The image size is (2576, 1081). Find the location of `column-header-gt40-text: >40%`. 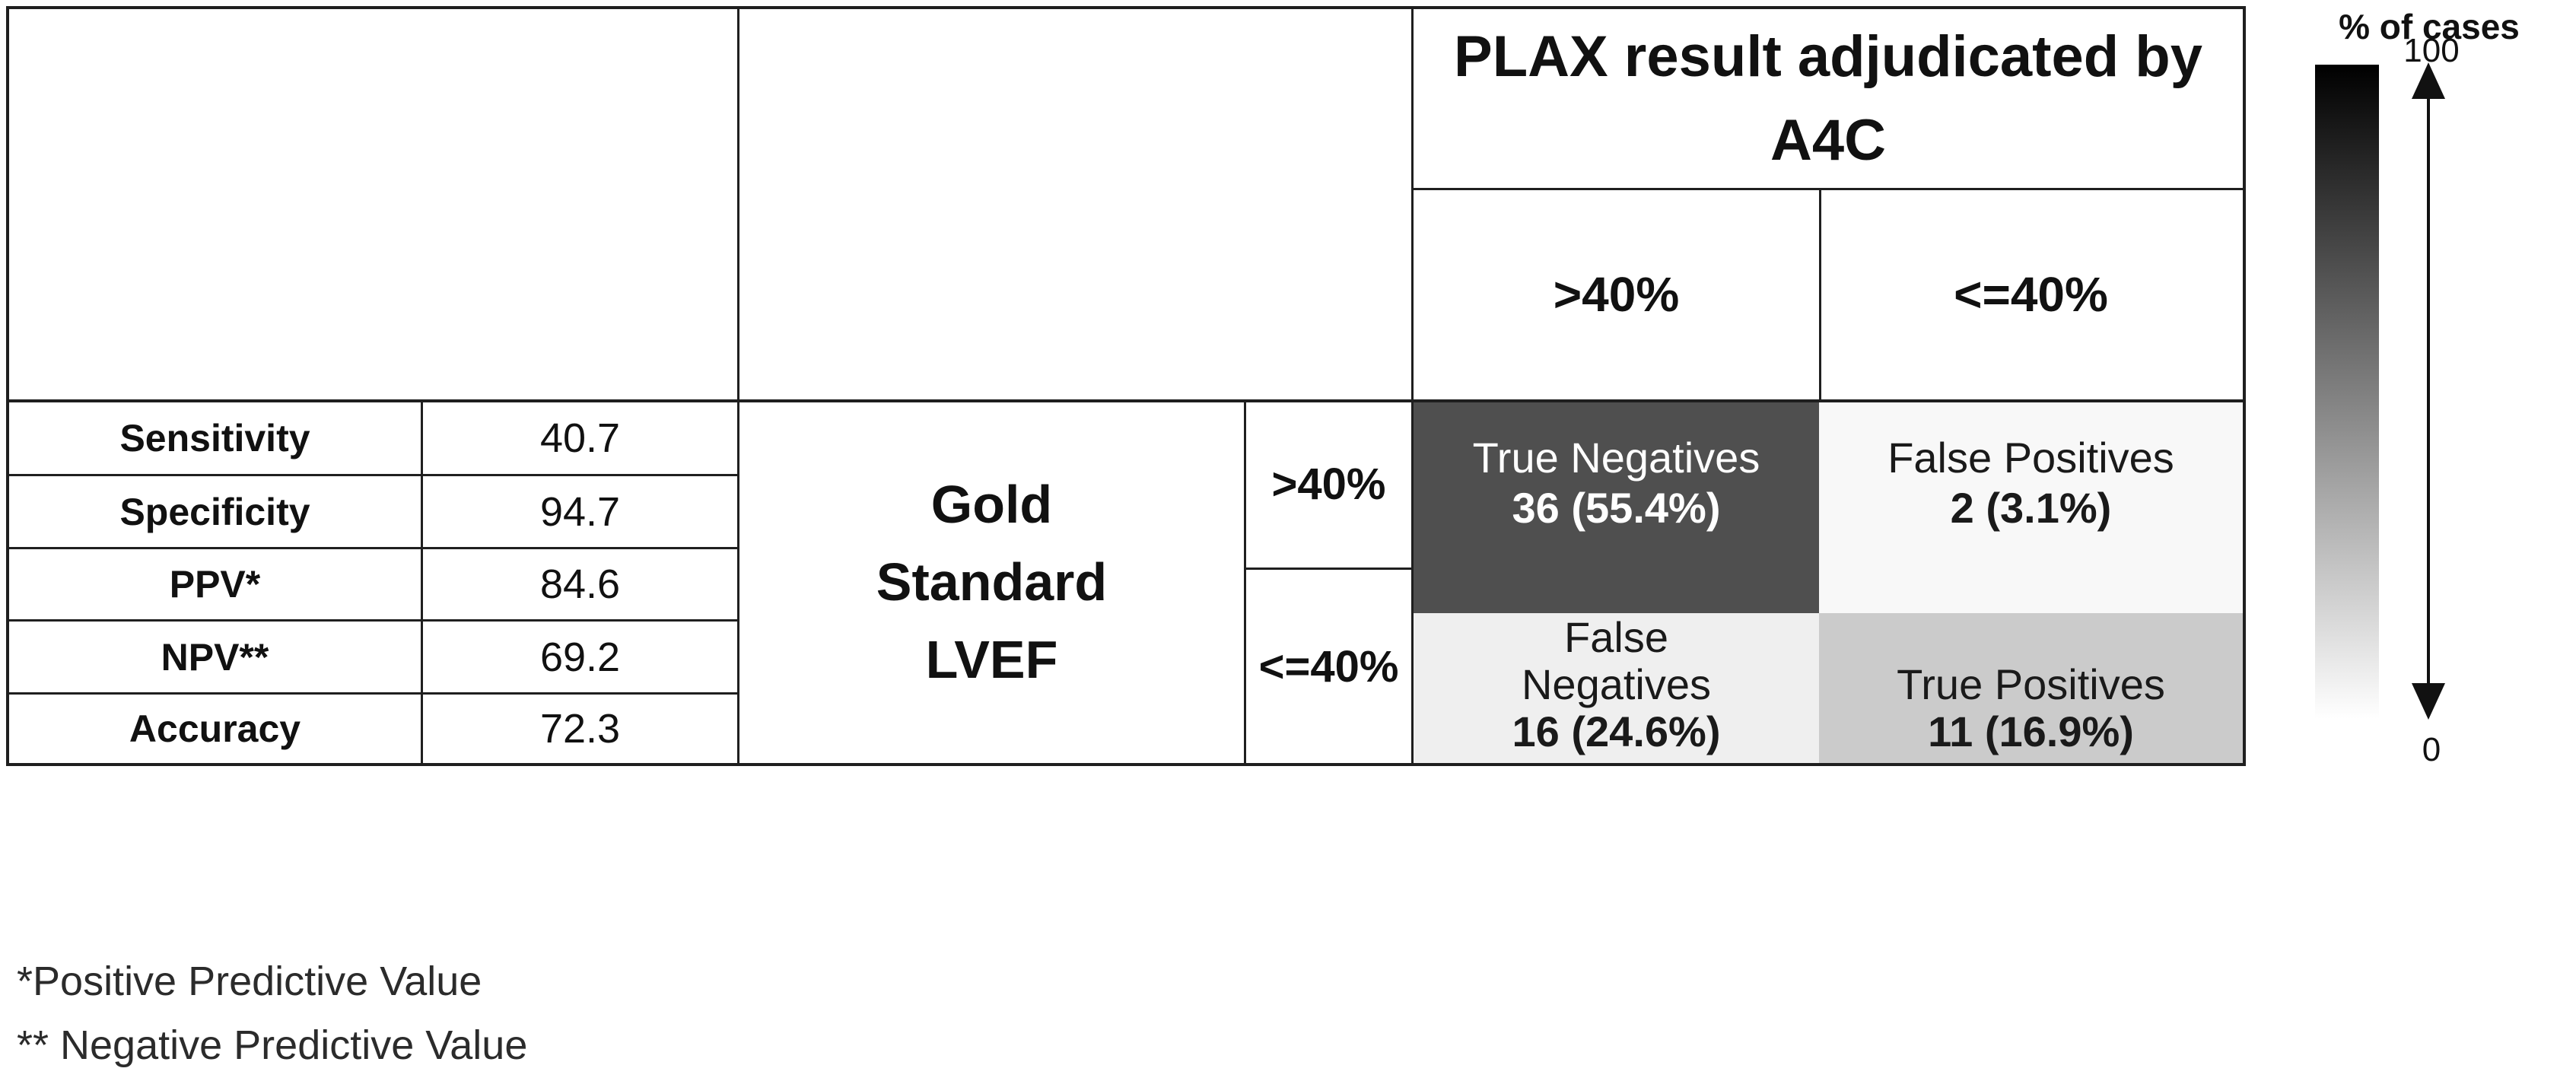

column-header-gt40-text: >40% is located at coordinates (1617, 294).